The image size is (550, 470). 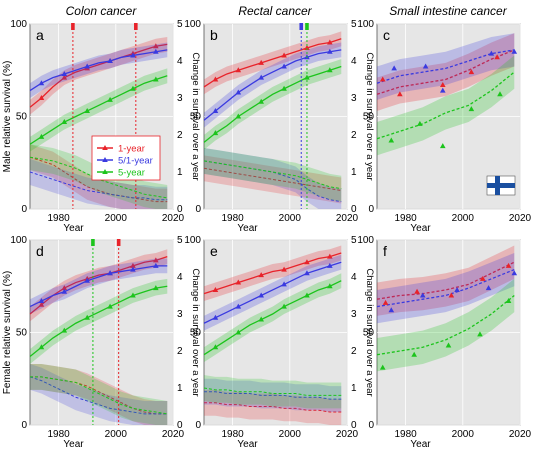 What do you see at coordinates (105, 171) in the screenshot?
I see `legend-marker` at bounding box center [105, 171].